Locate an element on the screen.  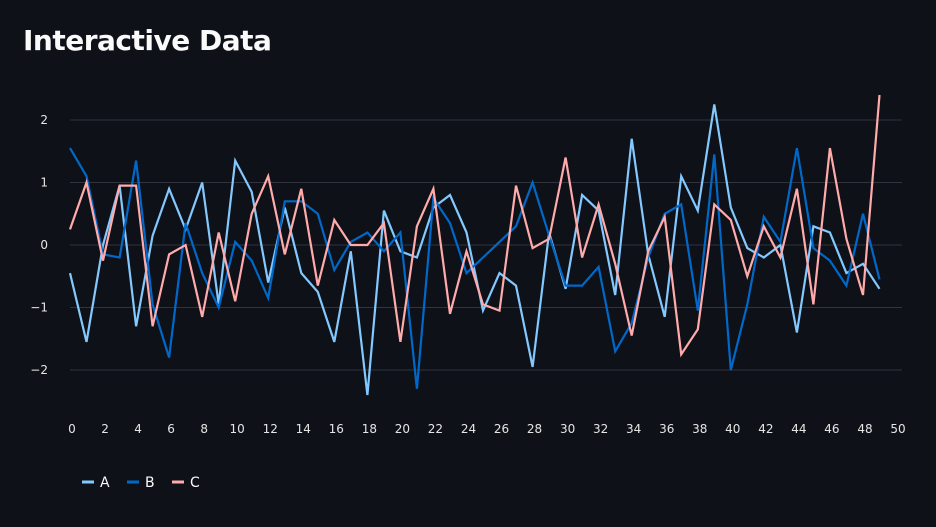
y-axis: −2 −1 0 1 2 is located at coordinates (39, 245).